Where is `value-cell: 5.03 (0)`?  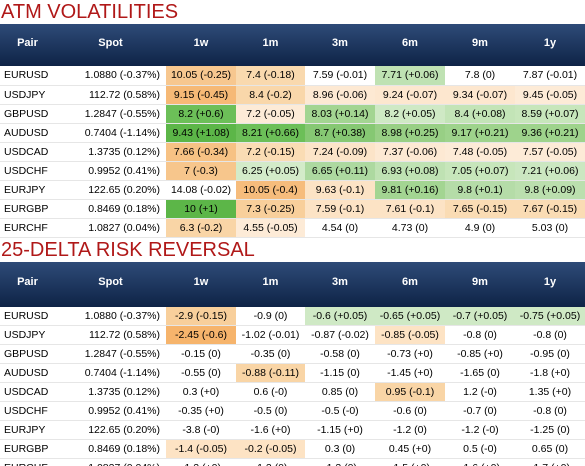 value-cell: 5.03 (0) is located at coordinates (550, 228).